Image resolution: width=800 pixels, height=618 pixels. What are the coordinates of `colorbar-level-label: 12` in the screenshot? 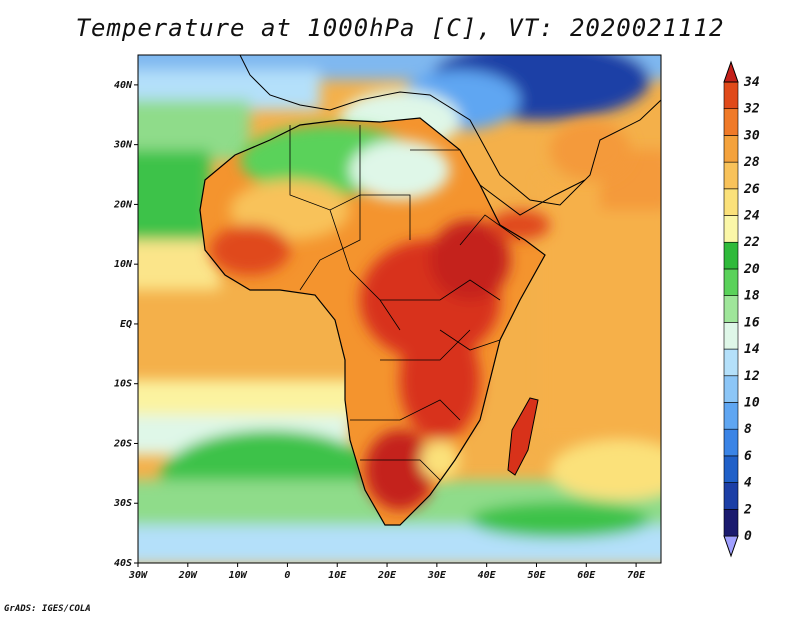 It's located at (752, 376).